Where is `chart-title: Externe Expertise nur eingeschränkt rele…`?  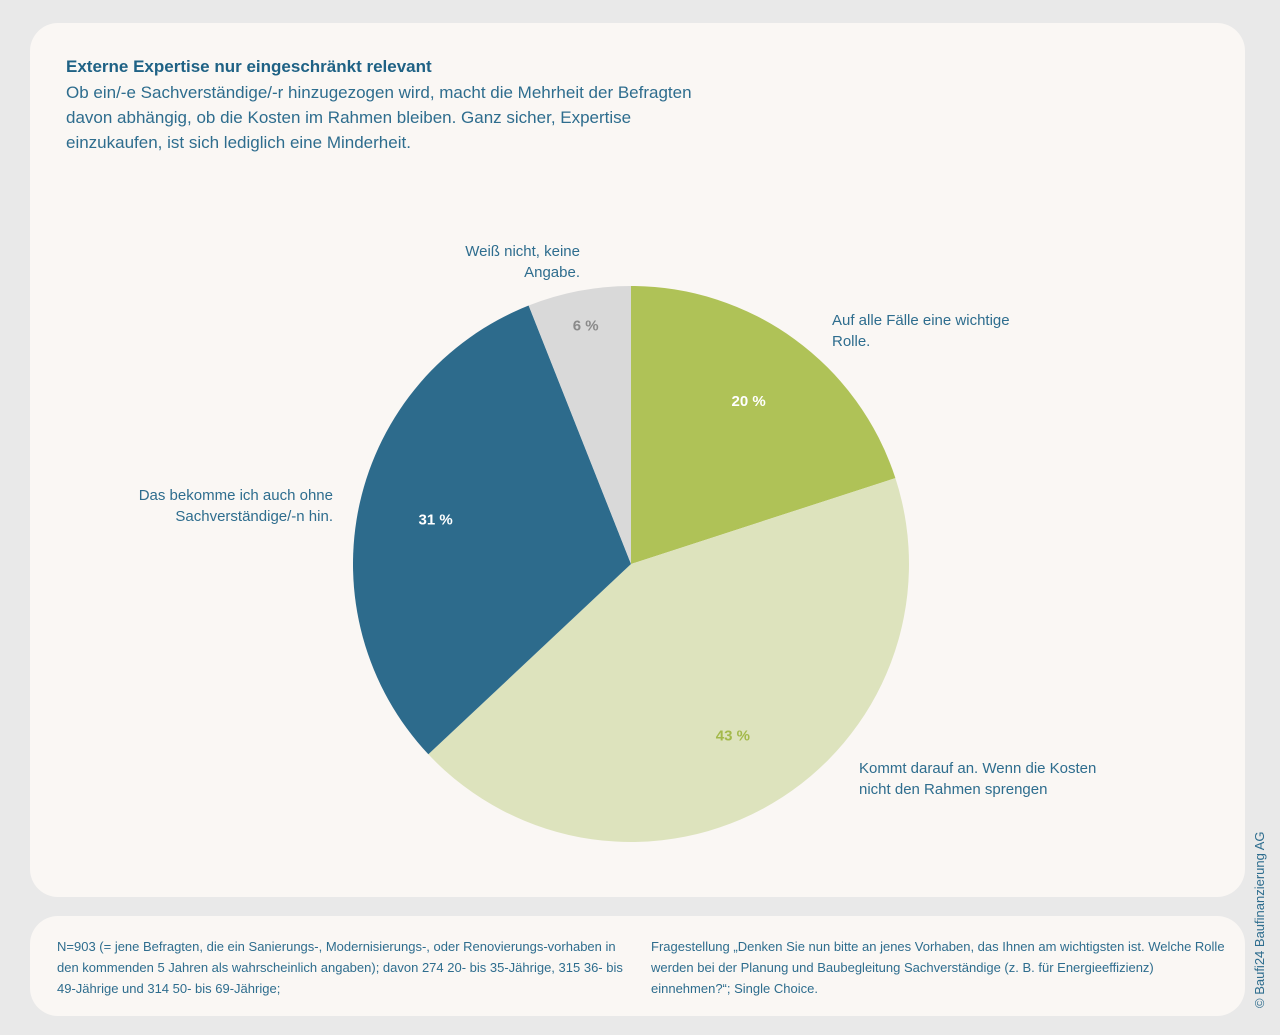
chart-title: Externe Expertise nur eingeschränkt rele… is located at coordinates (249, 66).